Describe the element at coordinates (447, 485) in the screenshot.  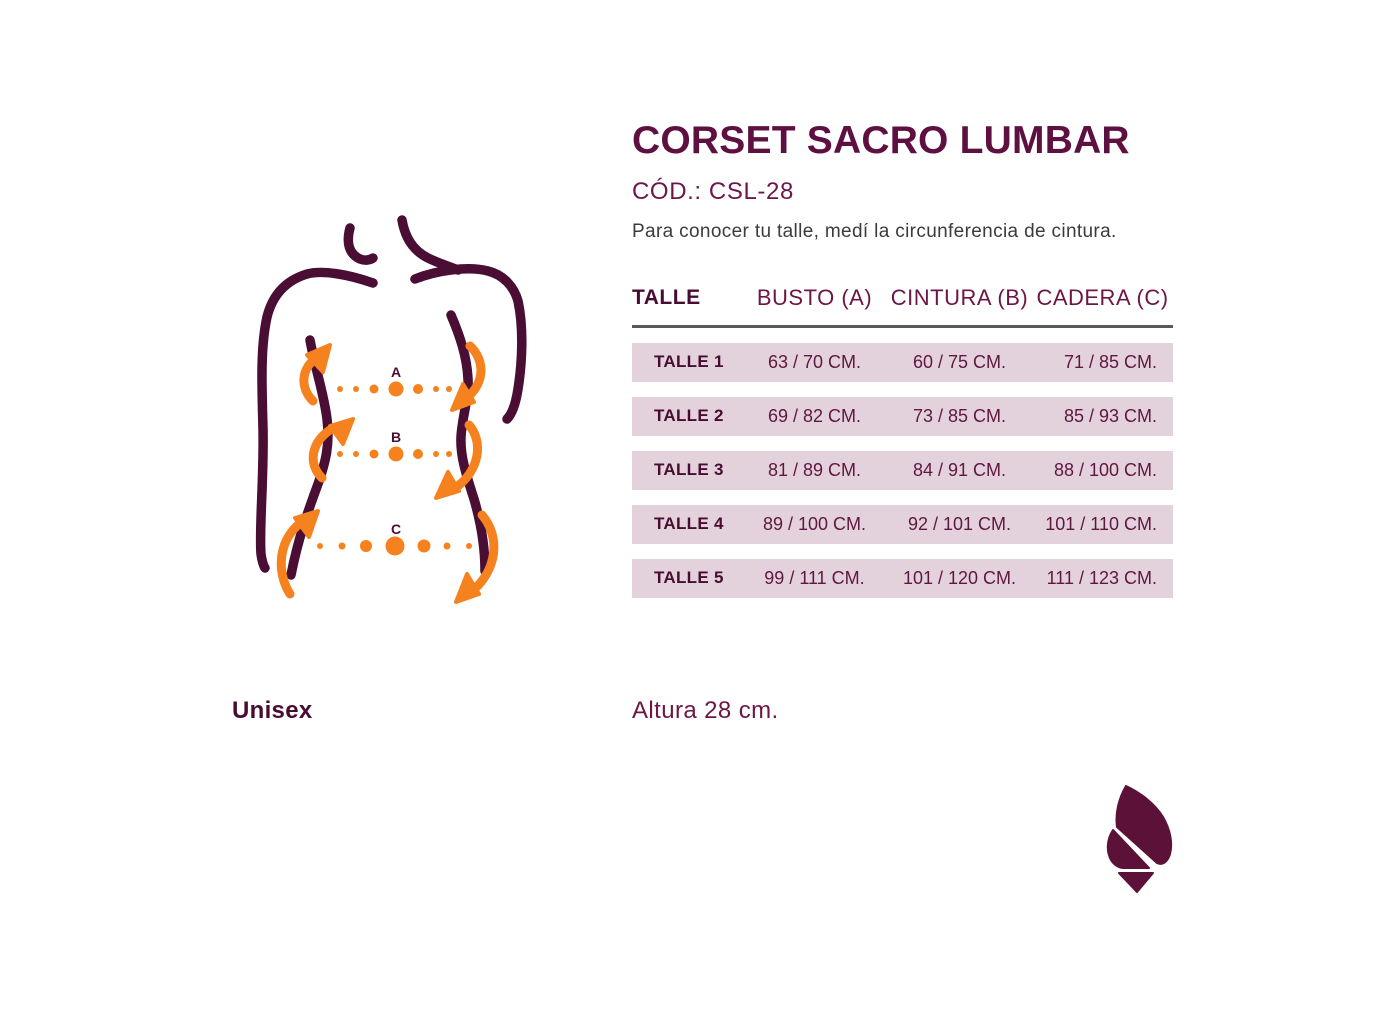
I see `arrowhead-right-b` at that location.